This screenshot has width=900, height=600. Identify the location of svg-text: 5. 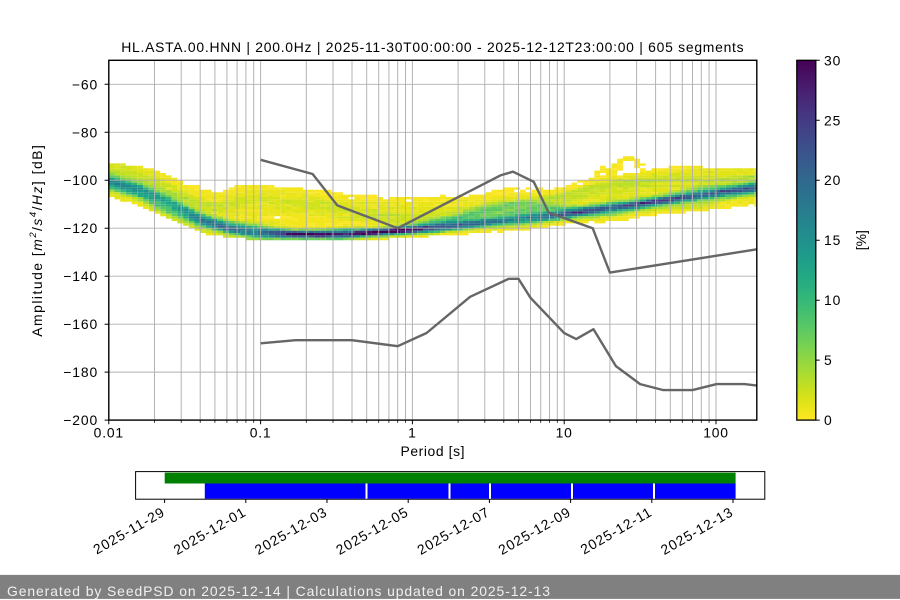
(828, 360).